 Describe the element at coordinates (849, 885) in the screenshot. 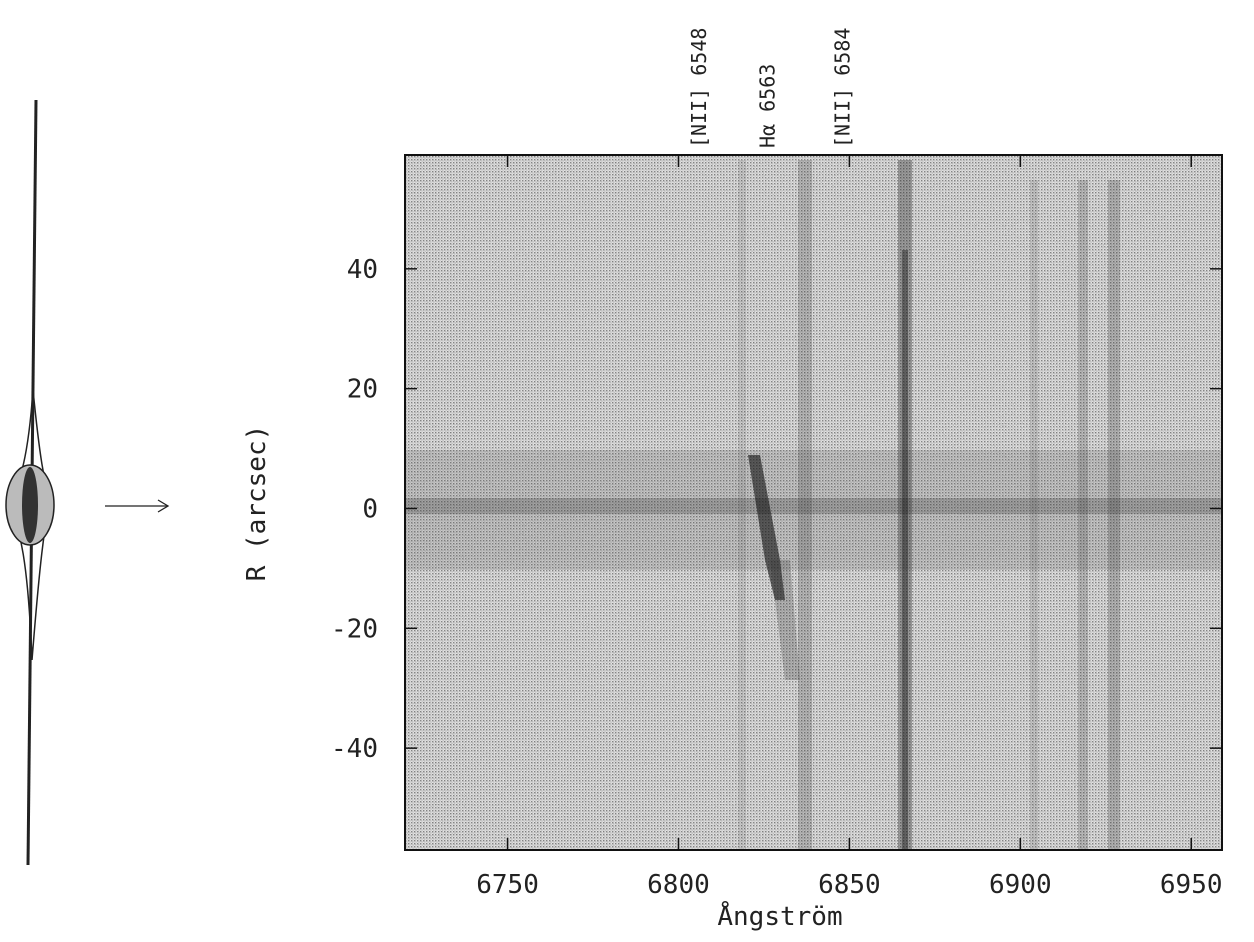

I see `x-tick-label: 6850` at that location.